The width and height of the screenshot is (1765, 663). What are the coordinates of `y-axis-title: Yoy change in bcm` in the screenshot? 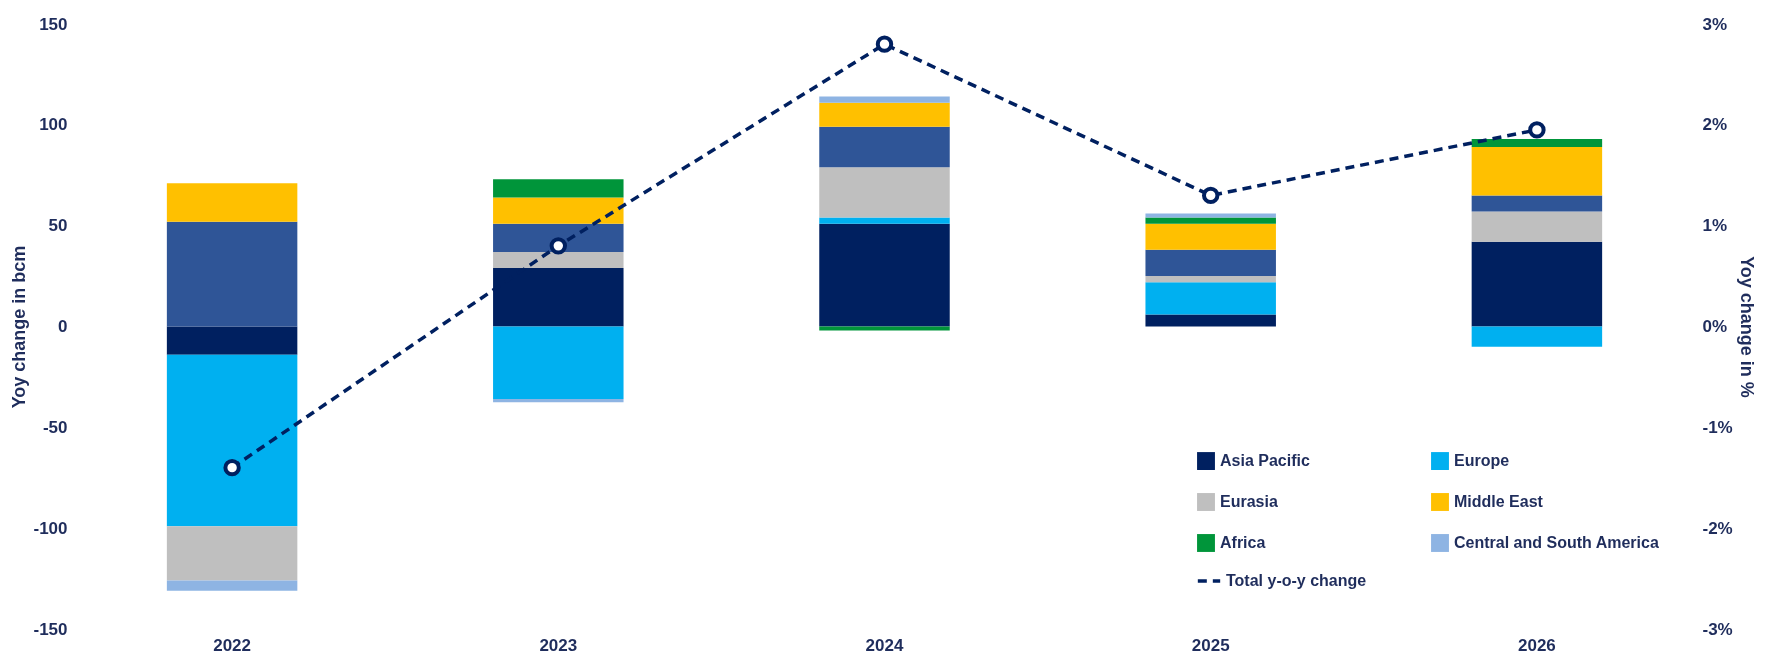 It's located at (19, 327).